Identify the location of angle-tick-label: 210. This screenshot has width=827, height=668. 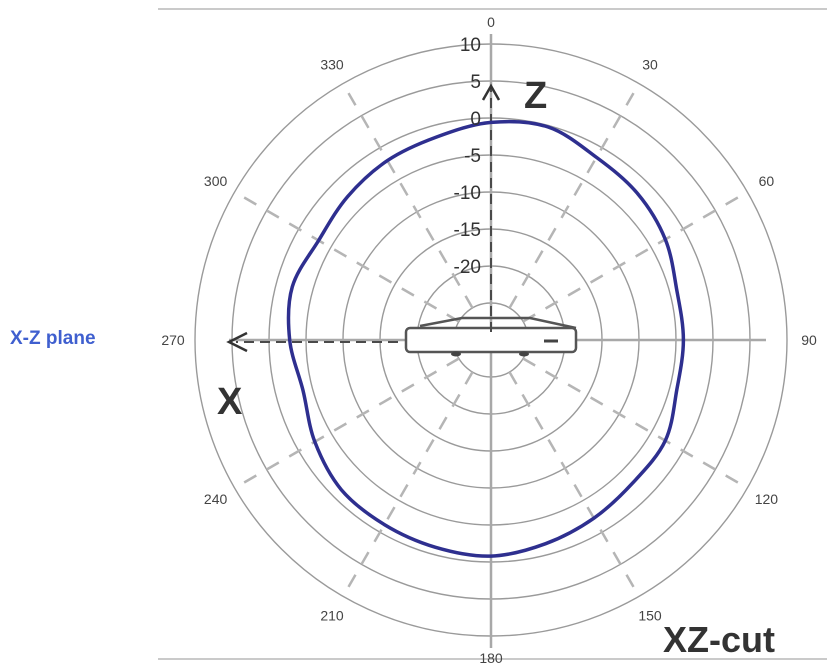
(332, 615).